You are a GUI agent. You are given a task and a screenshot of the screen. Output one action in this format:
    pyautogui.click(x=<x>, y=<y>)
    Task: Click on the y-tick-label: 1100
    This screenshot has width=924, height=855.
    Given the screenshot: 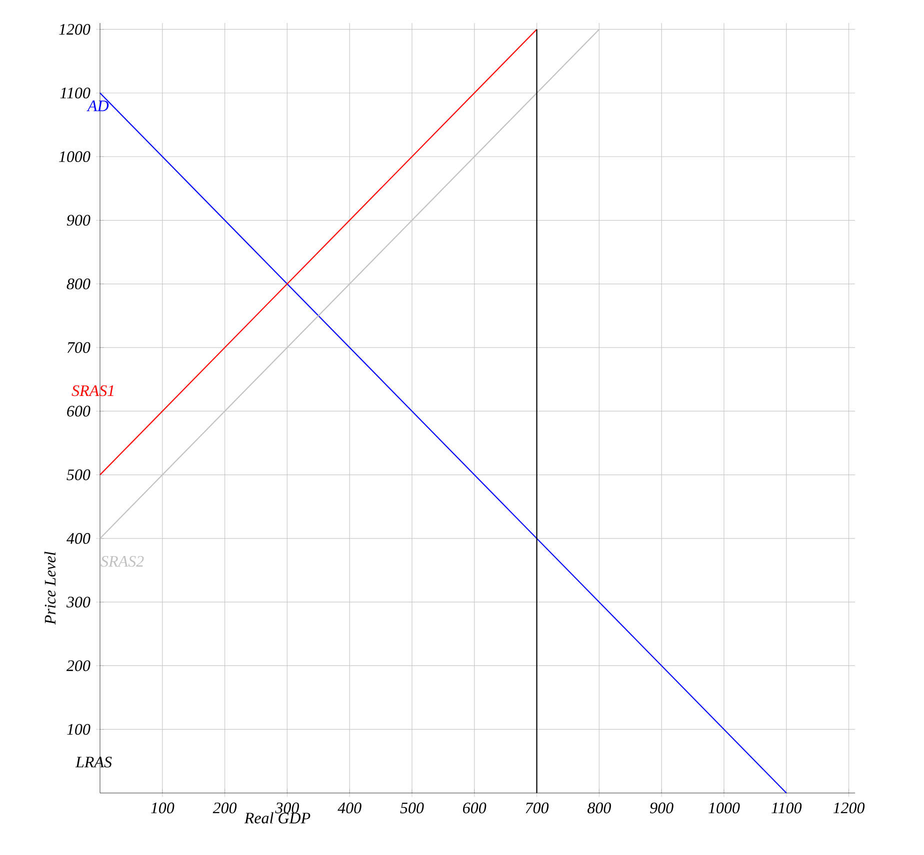 What is the action you would take?
    pyautogui.click(x=75, y=93)
    